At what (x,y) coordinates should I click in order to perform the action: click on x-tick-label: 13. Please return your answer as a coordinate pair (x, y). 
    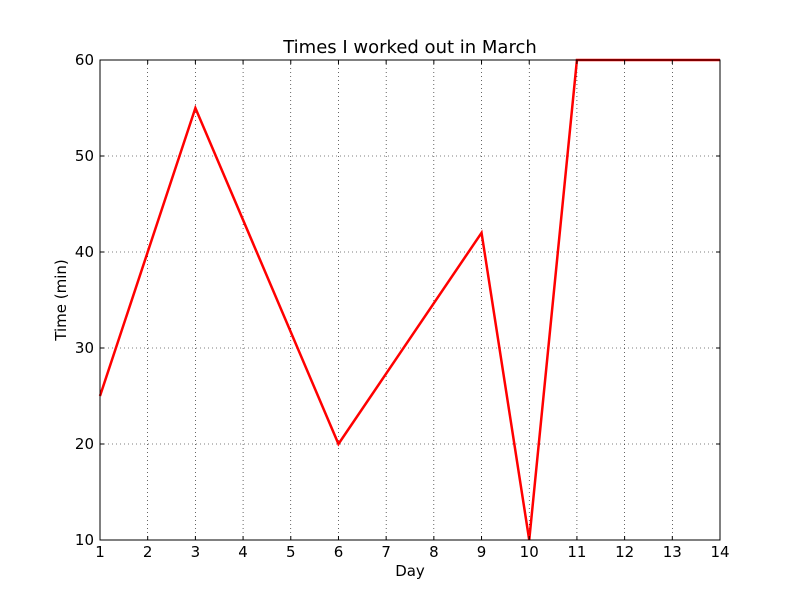
    Looking at the image, I should click on (672, 552).